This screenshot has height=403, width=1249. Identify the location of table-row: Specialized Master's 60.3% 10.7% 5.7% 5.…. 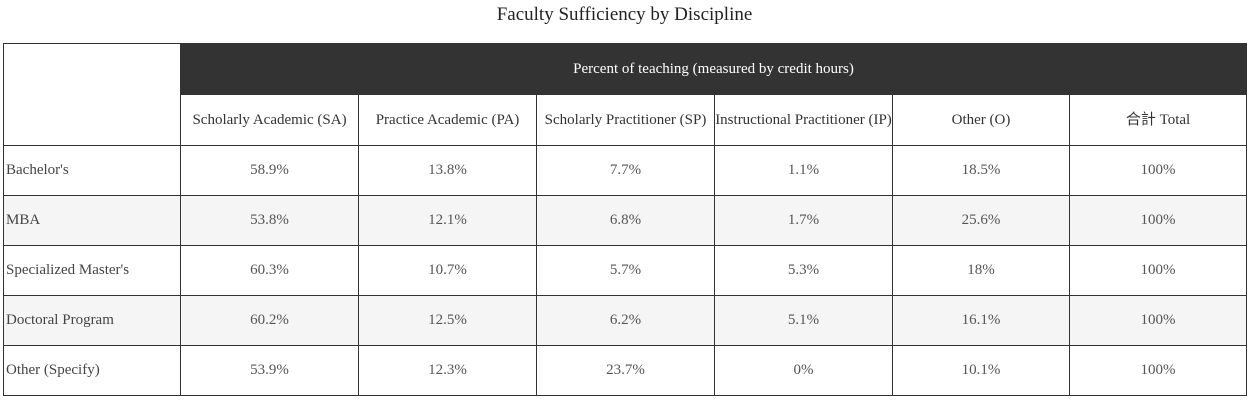
(625, 270).